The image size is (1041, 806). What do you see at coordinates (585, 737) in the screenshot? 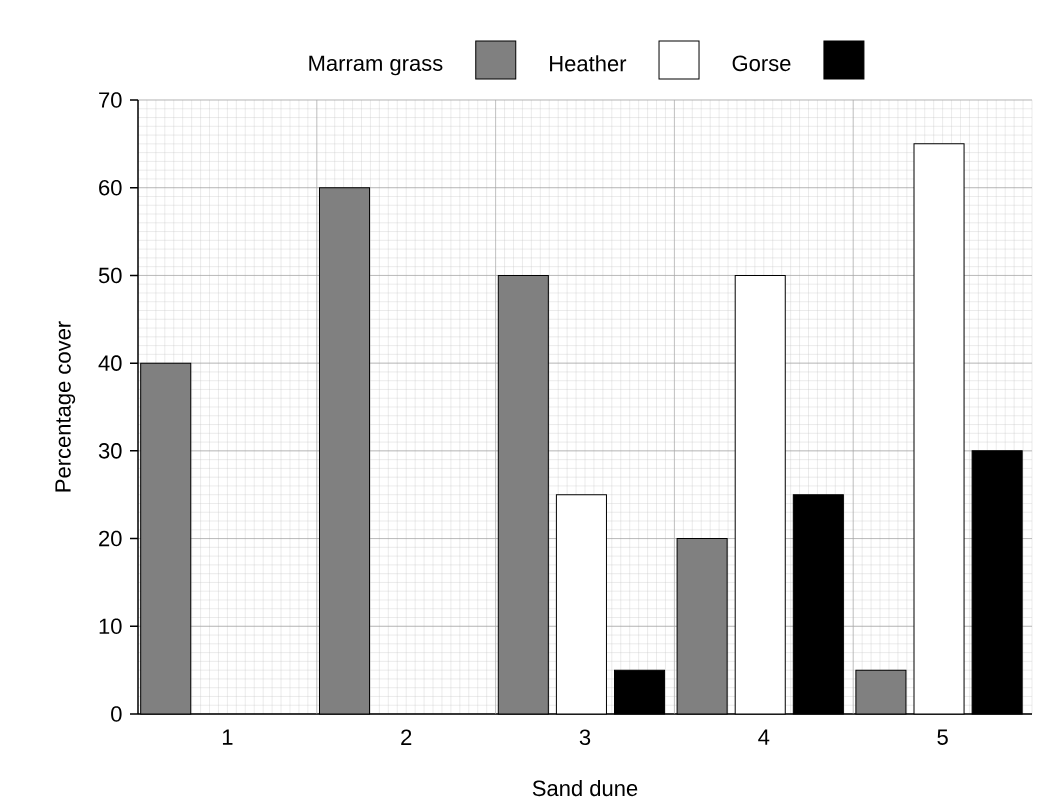
I see `x-tick-label: 3` at bounding box center [585, 737].